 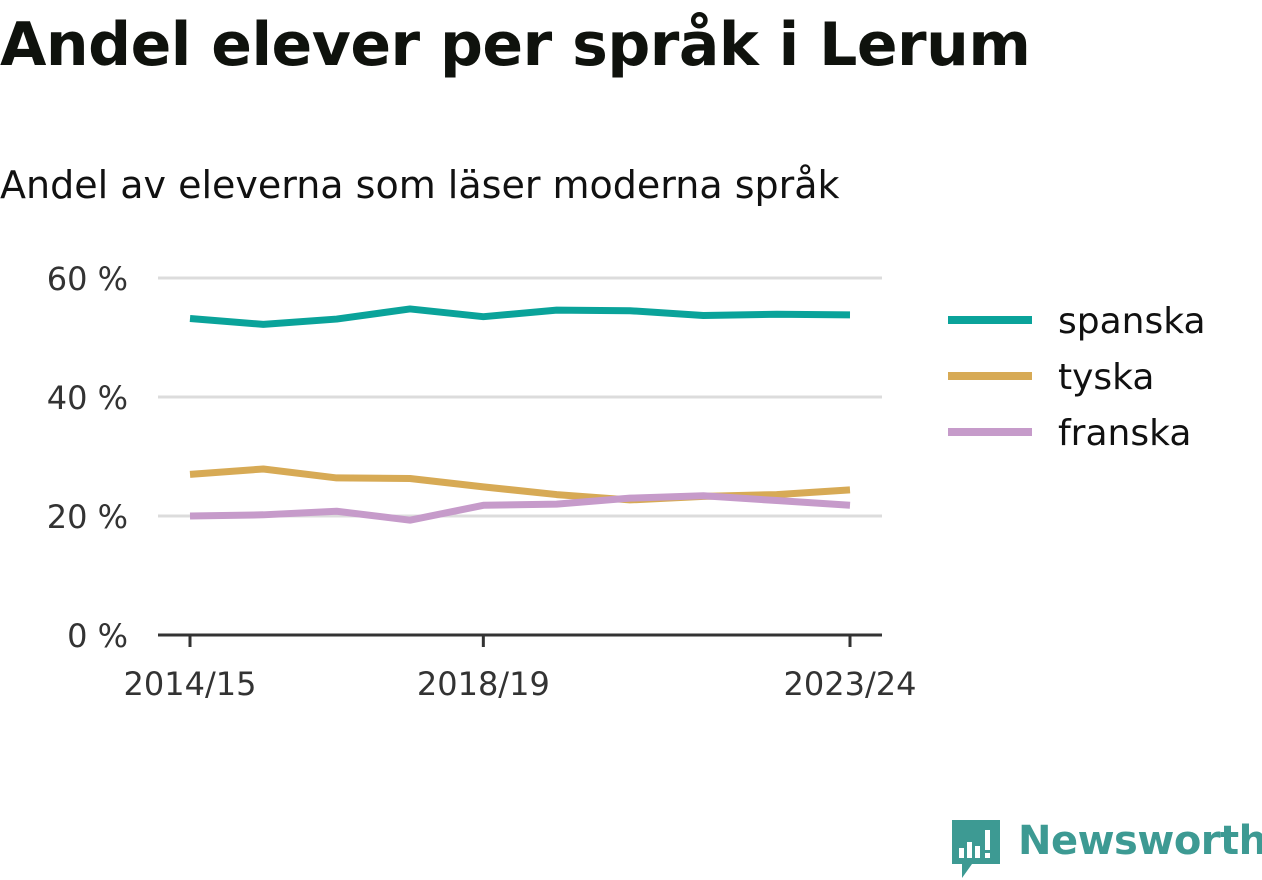 What do you see at coordinates (515, 45) in the screenshot?
I see `chart-title: Andel elever per språk i Lerum` at bounding box center [515, 45].